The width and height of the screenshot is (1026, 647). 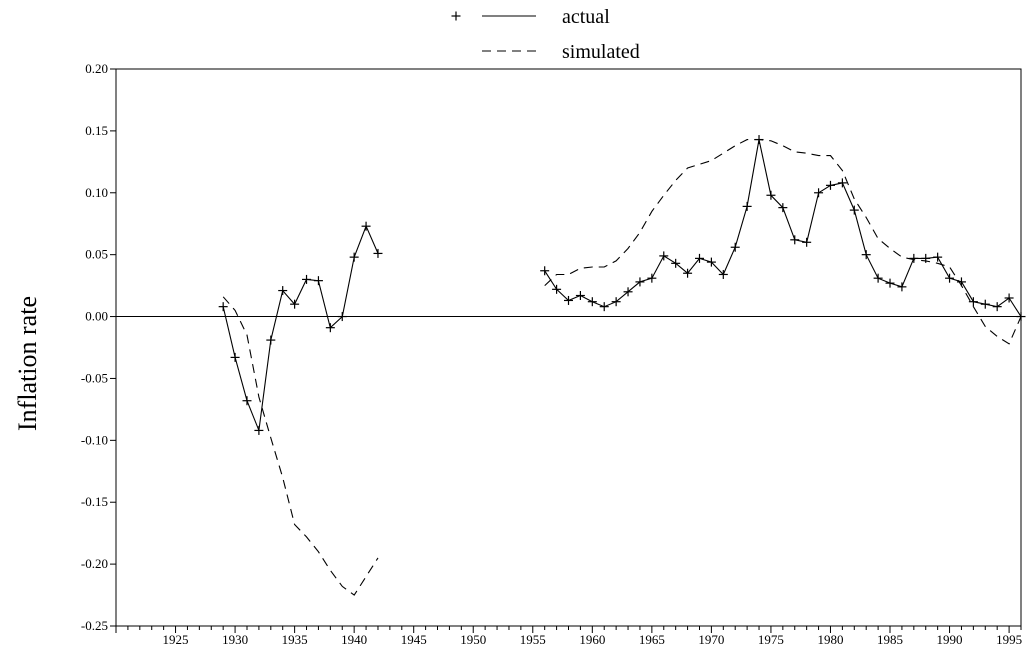 What do you see at coordinates (414, 639) in the screenshot?
I see `x-tick-label: 1945` at bounding box center [414, 639].